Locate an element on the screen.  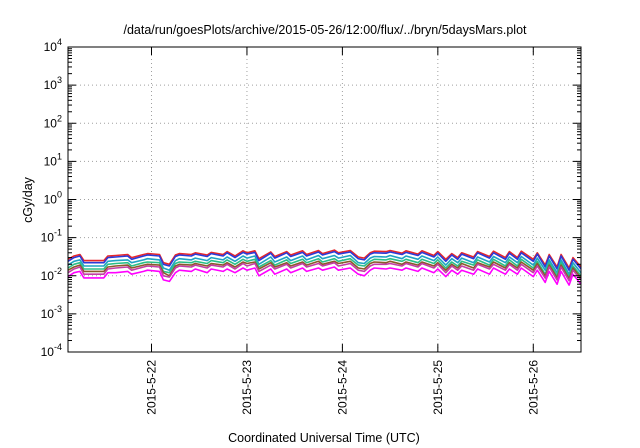
y-axis-title: cGy/day is located at coordinates (28, 199).